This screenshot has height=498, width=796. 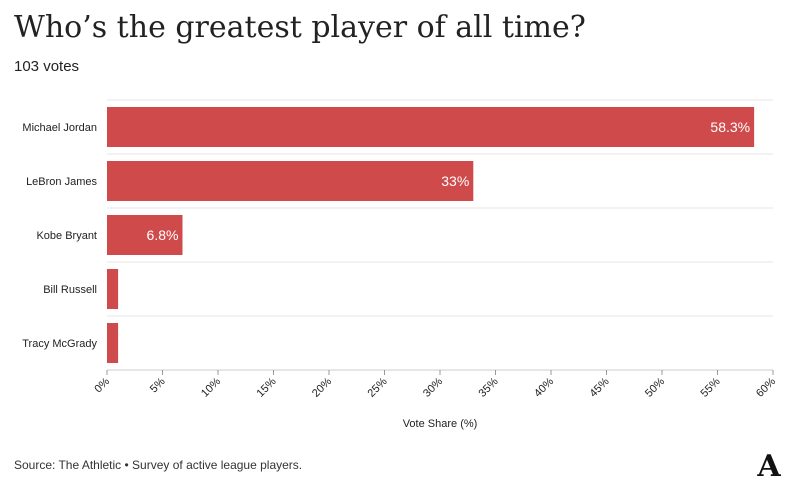 I want to click on vote-count: 103 votes, so click(x=47, y=66).